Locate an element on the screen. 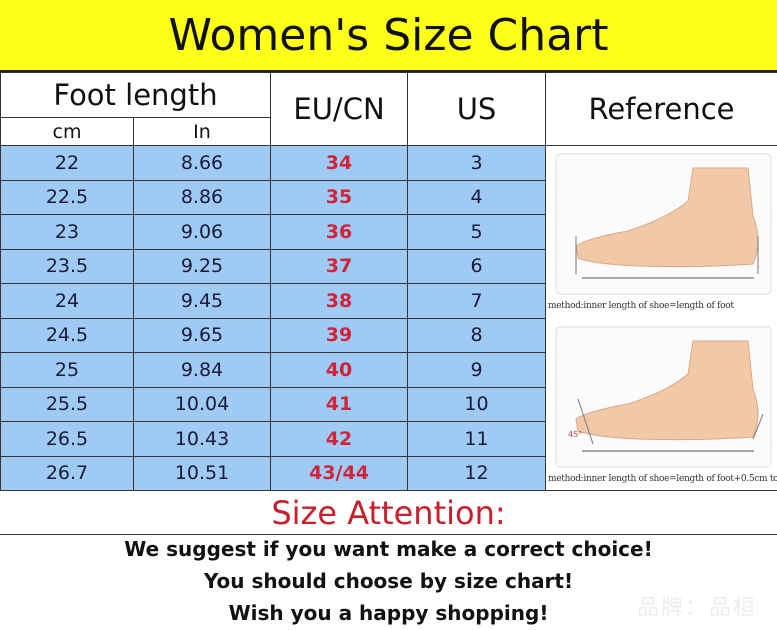  cell-us: 6 is located at coordinates (477, 266).